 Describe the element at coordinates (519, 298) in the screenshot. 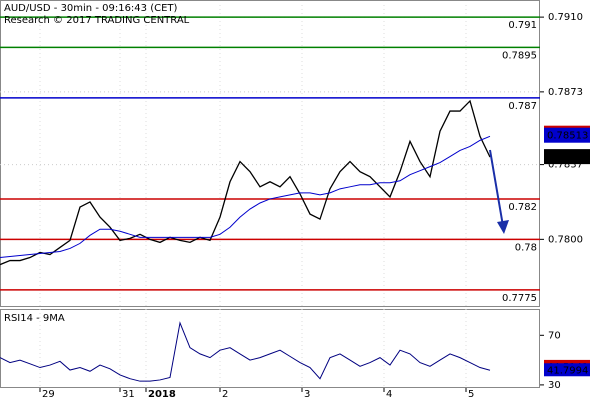

I see `level-label: 0.7775` at that location.